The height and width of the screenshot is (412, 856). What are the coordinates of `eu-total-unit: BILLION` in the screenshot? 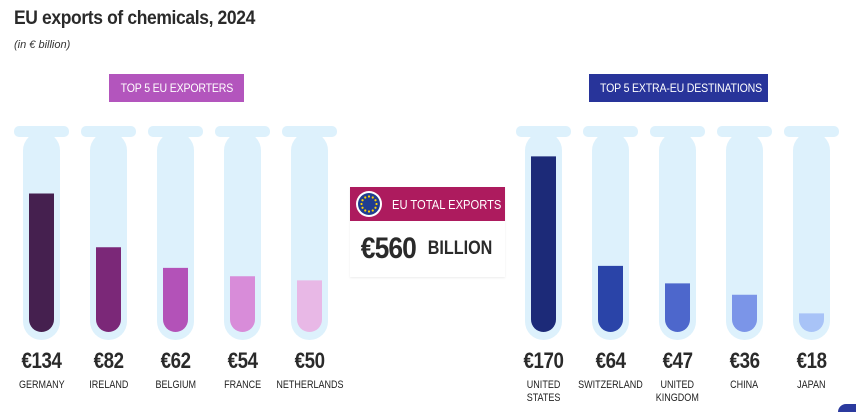 It's located at (460, 248).